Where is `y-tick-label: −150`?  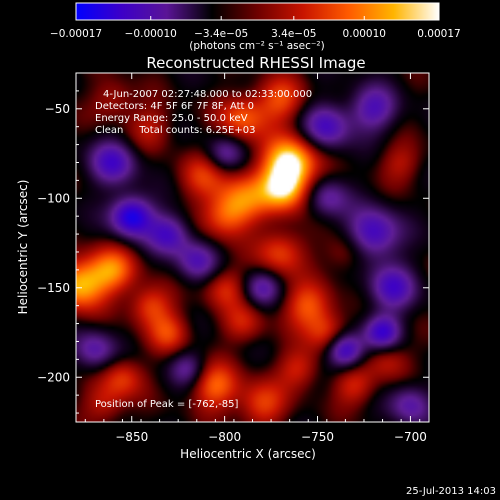
y-tick-label: −150 is located at coordinates (53, 288).